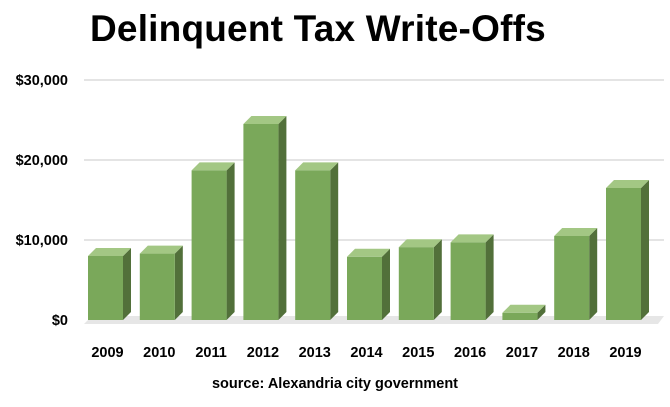 The height and width of the screenshot is (407, 670). What do you see at coordinates (263, 353) in the screenshot?
I see `x-tick-label: 2012` at bounding box center [263, 353].